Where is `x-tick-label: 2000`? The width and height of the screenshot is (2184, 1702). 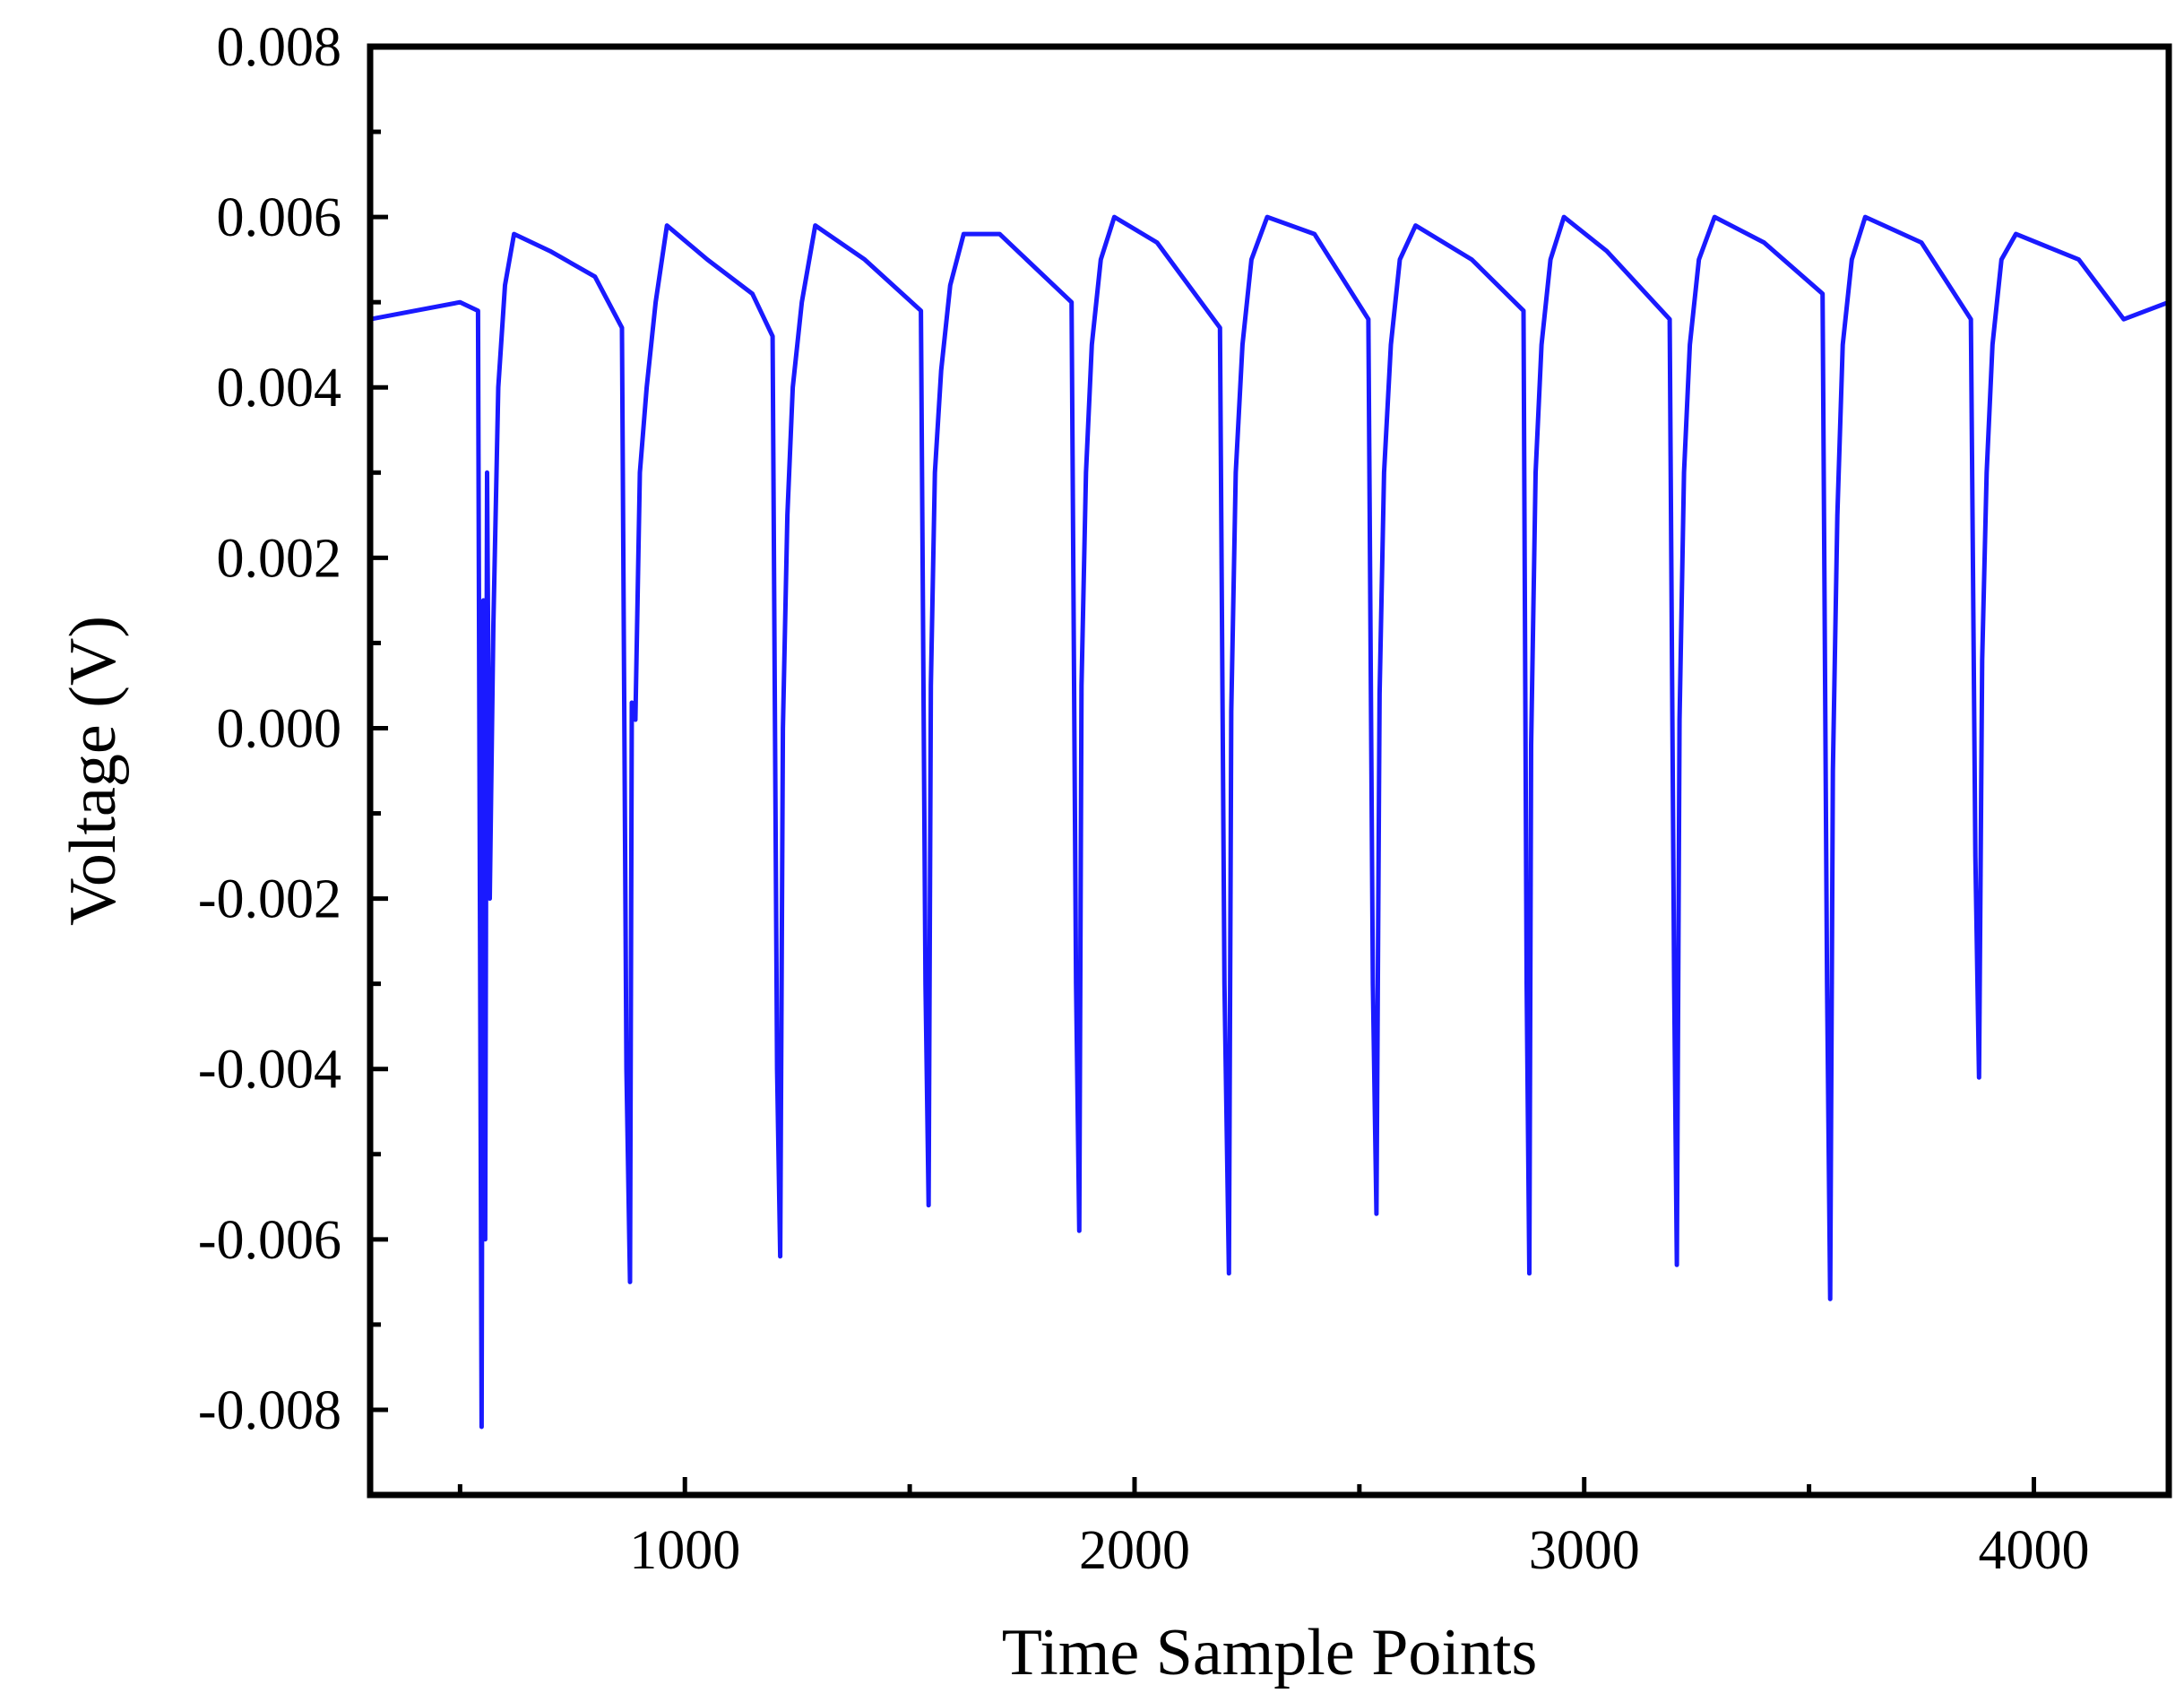
x-tick-label: 2000 is located at coordinates (1134, 1550).